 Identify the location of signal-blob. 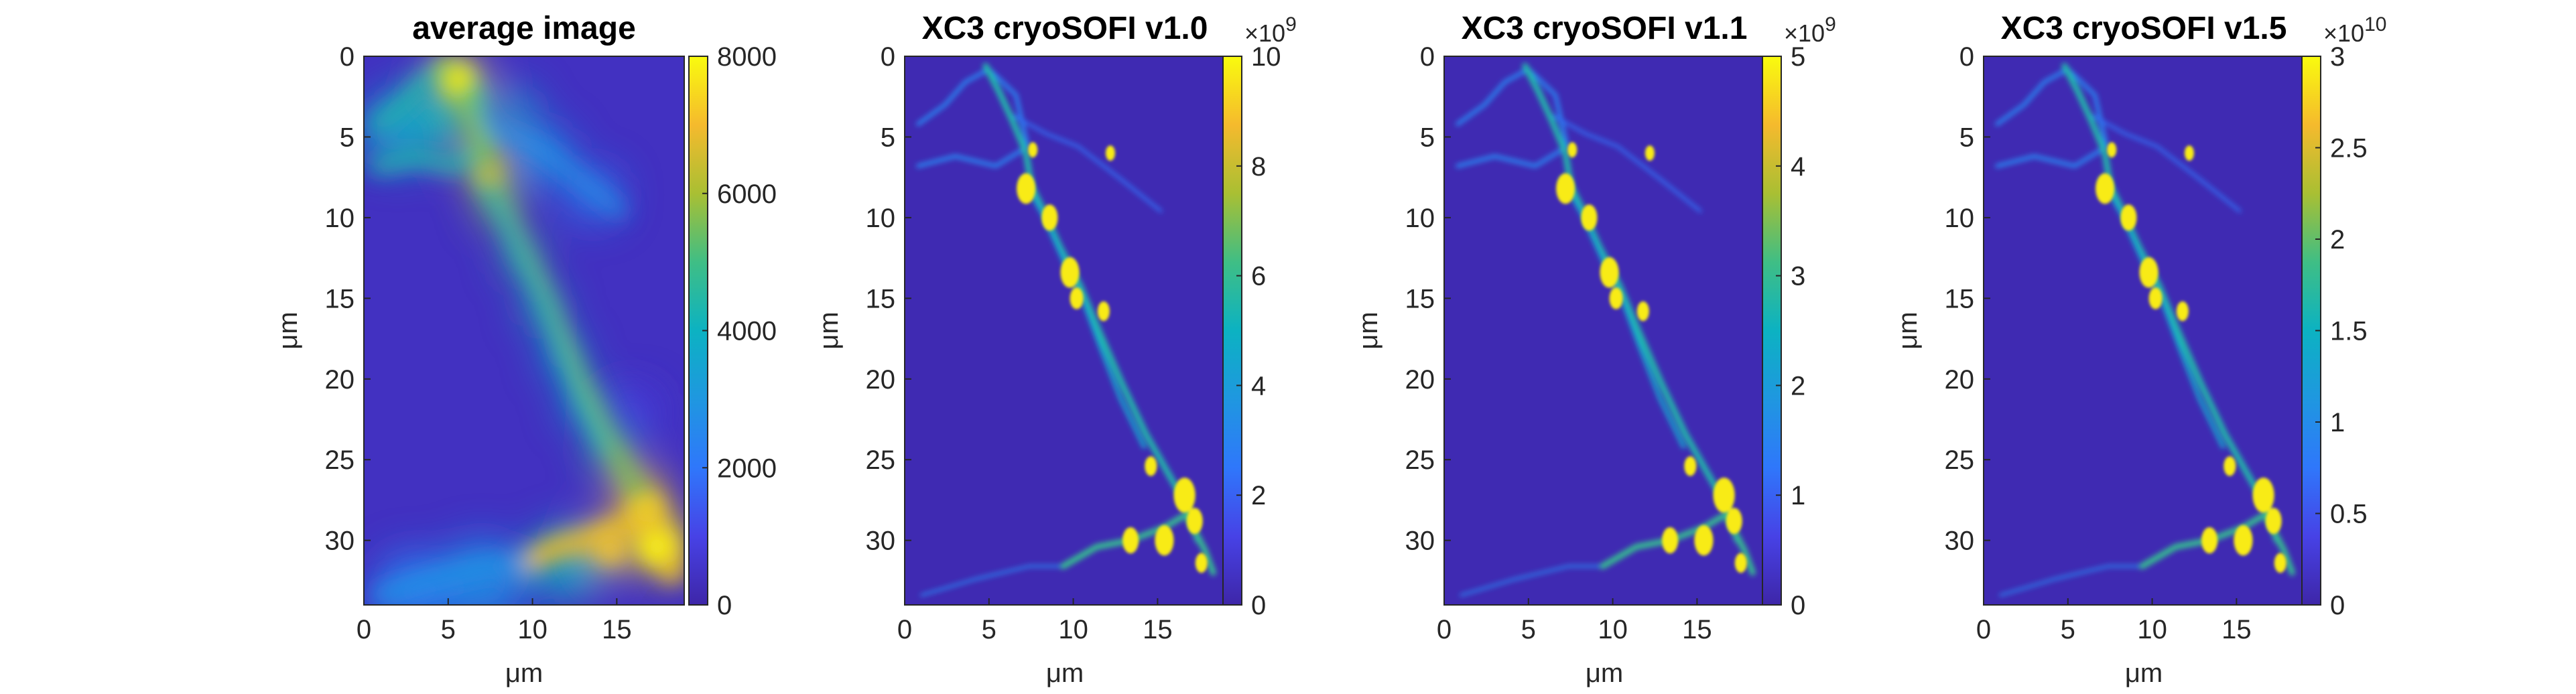
(512, 111).